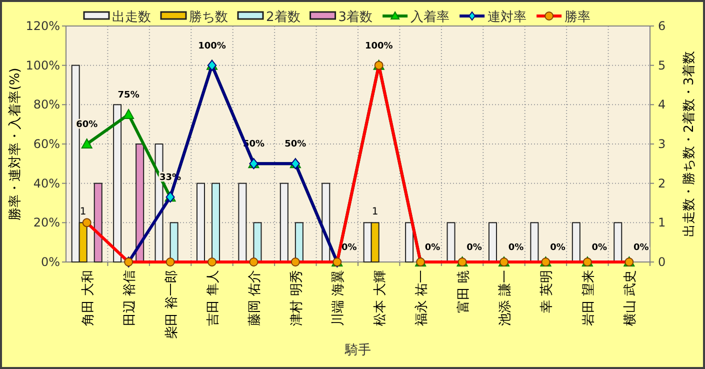  I want to click on y2-tick-label: 6, so click(662, 26).